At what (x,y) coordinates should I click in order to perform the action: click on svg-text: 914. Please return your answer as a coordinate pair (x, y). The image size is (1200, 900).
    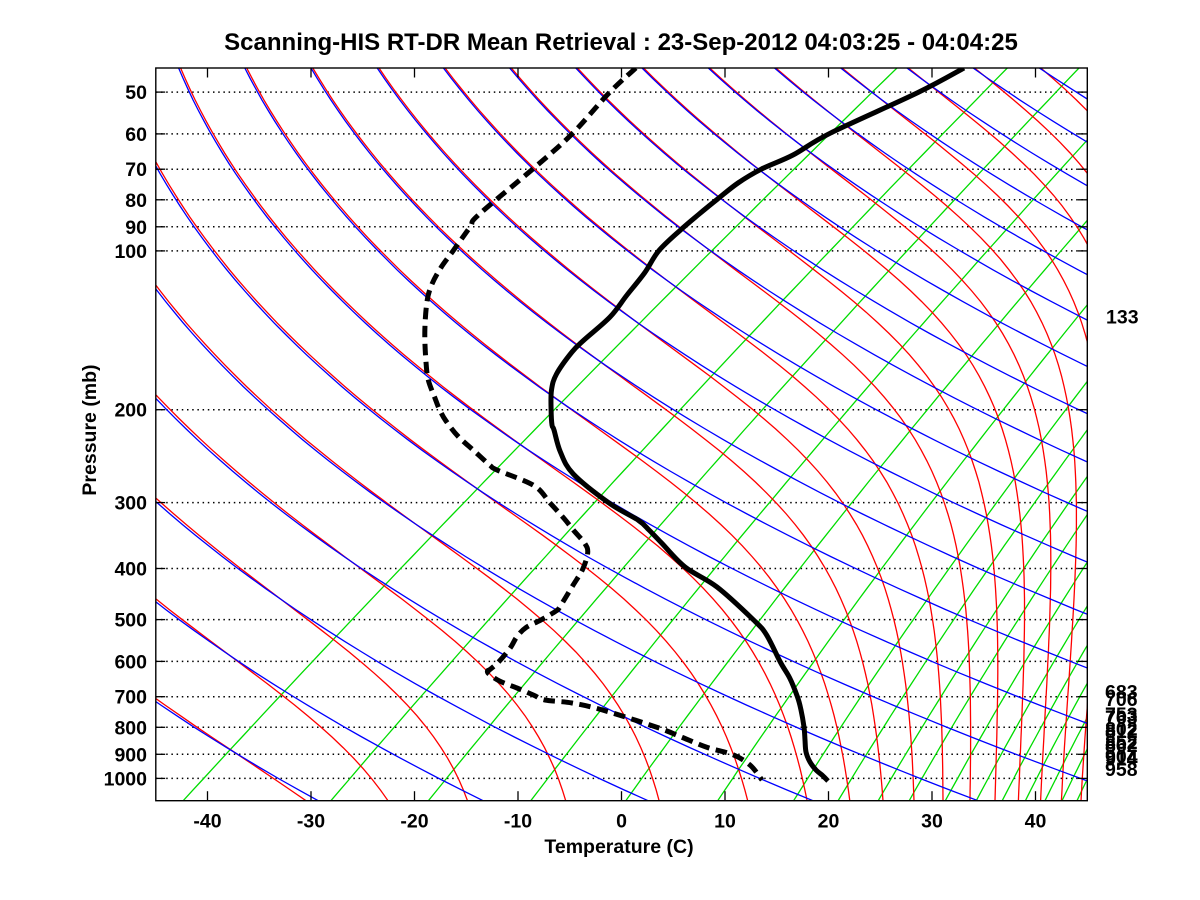
    Looking at the image, I should click on (1121, 759).